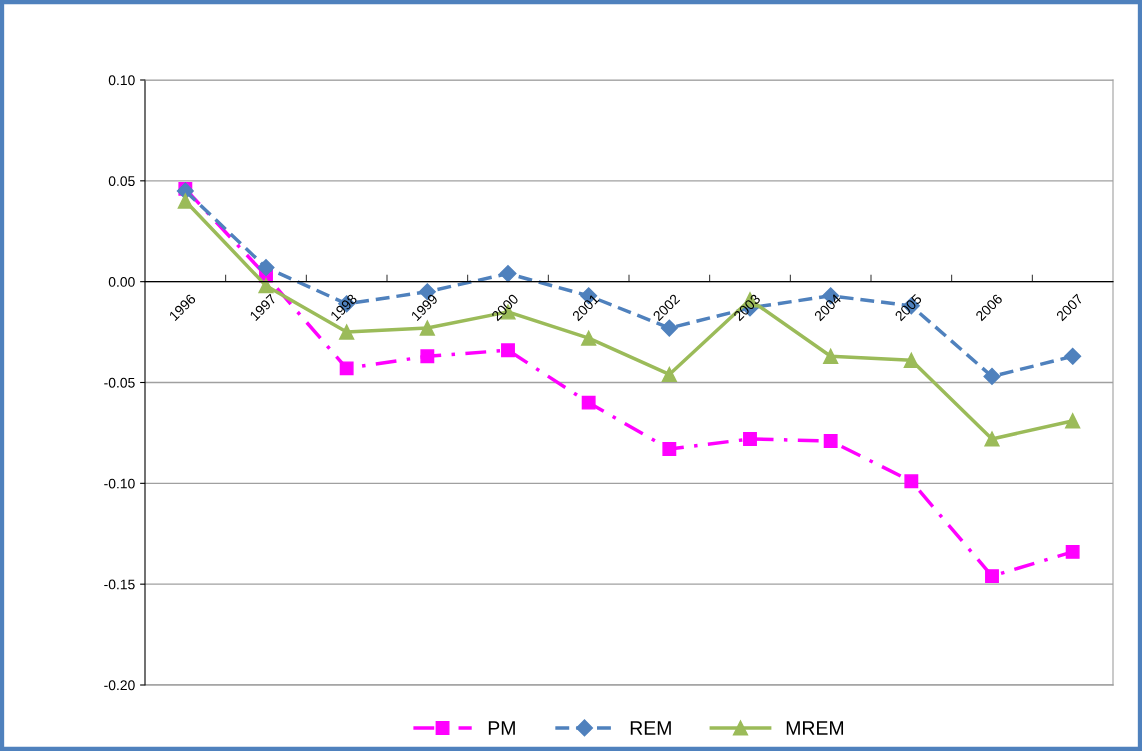 This screenshot has height=751, width=1142. What do you see at coordinates (119, 584) in the screenshot?
I see `y-tick-label: -0.15` at bounding box center [119, 584].